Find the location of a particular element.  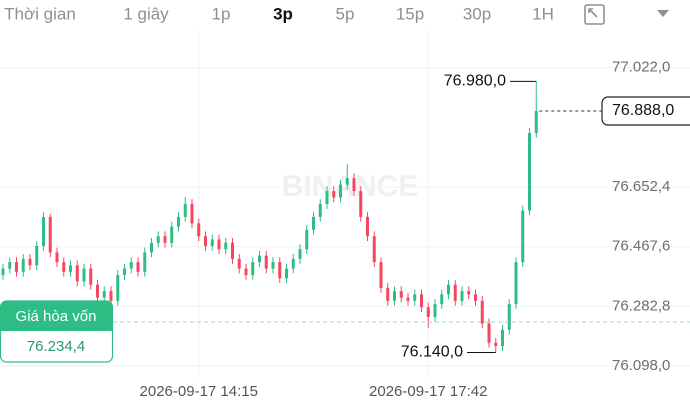

x-tick-label: 2026-09-17 17:42 is located at coordinates (428, 391).